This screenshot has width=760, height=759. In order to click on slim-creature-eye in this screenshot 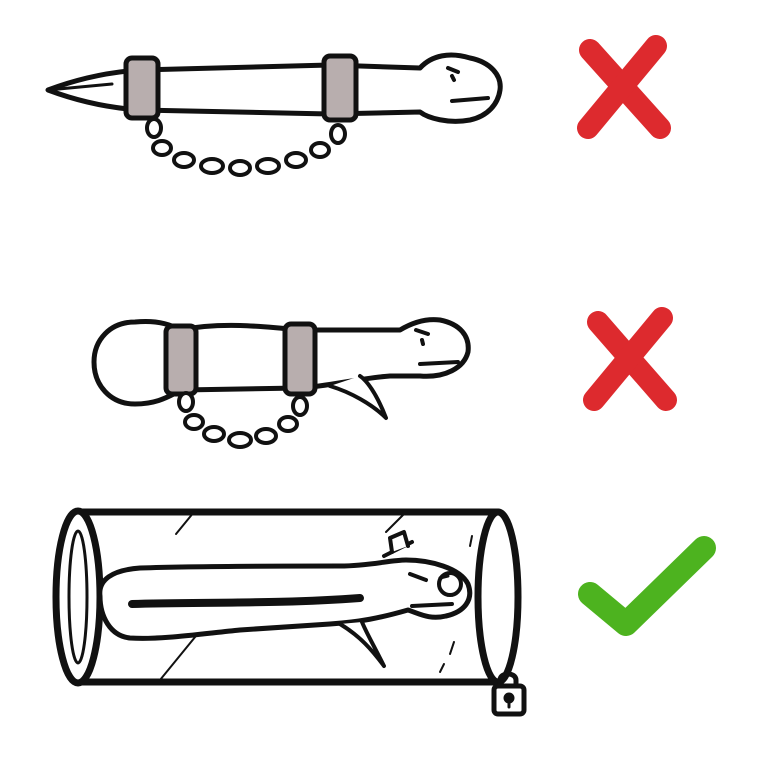, I will do `click(453, 74)`.